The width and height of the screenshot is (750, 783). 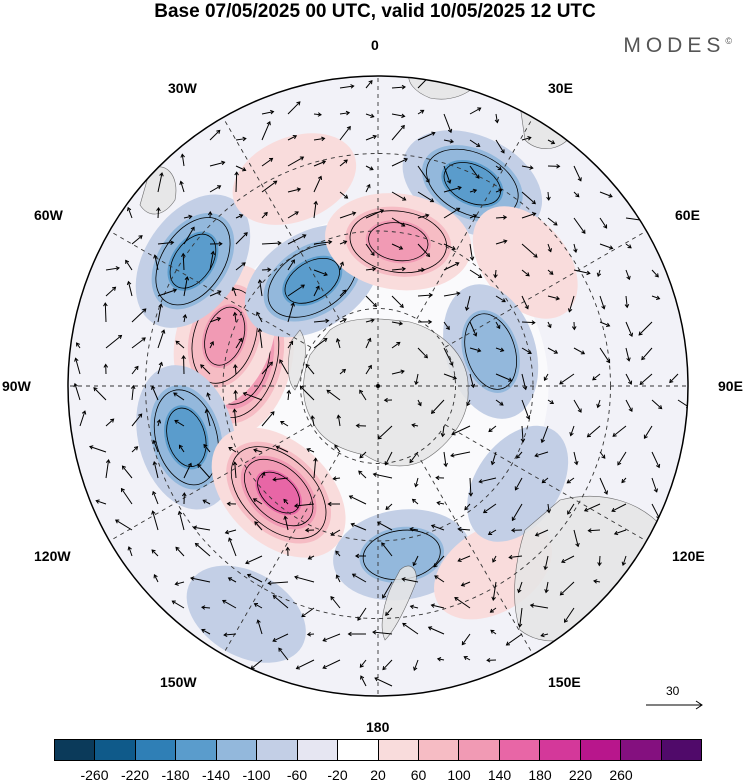 I want to click on brand-mark: ©, so click(x=728, y=41).